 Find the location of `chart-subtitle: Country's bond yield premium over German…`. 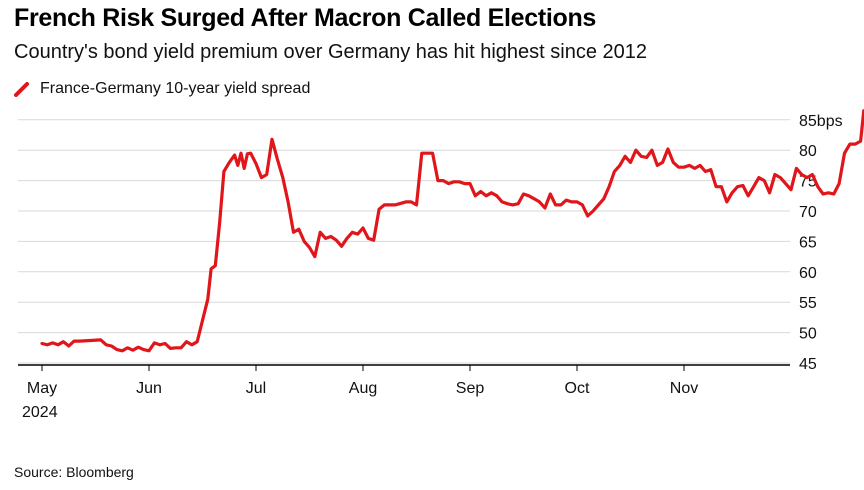

chart-subtitle: Country's bond yield premium over German… is located at coordinates (331, 52).